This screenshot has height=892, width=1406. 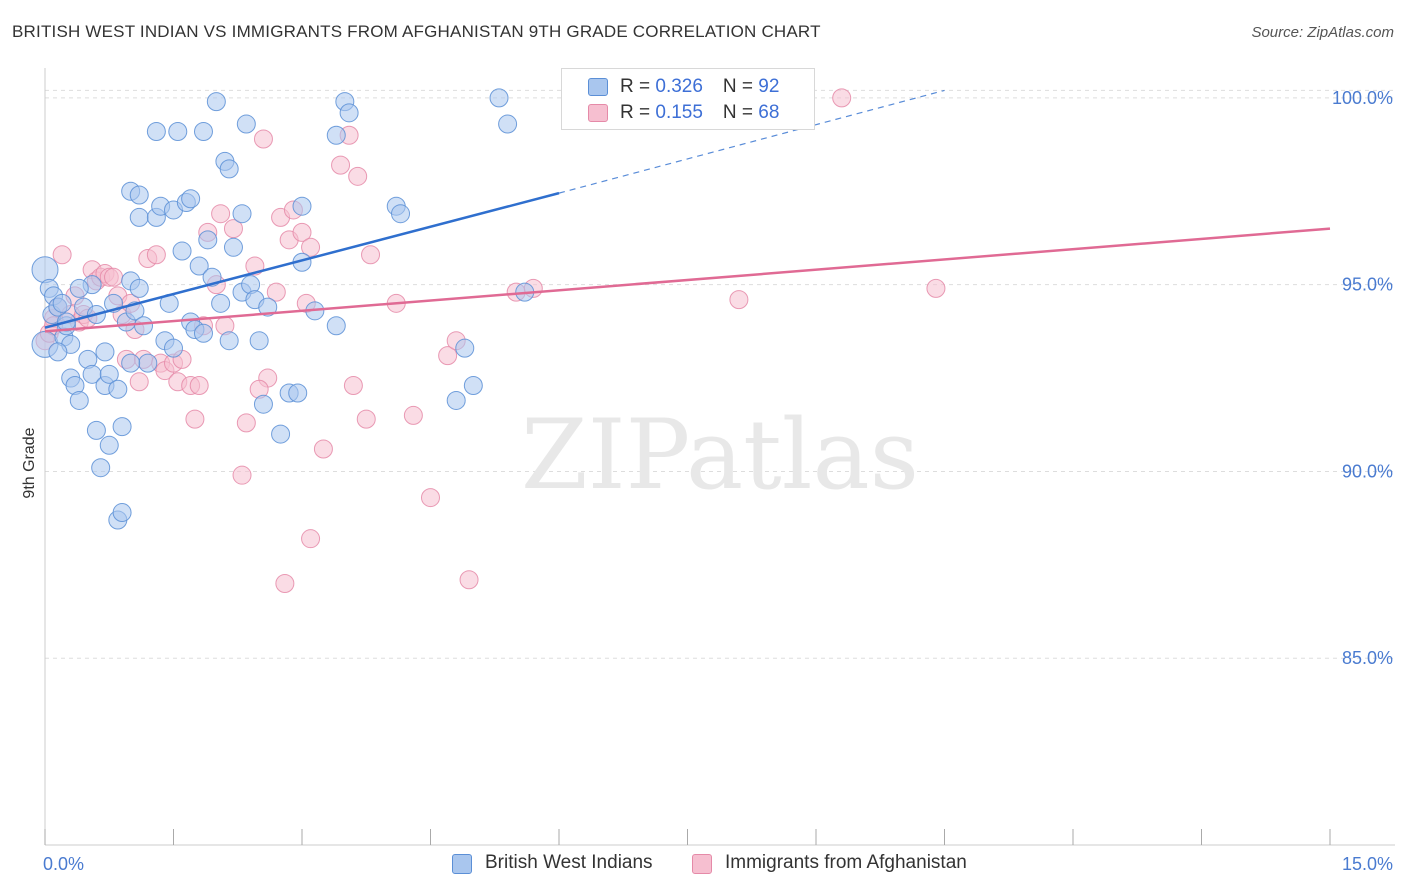 What do you see at coordinates (29, 462) in the screenshot?
I see `y-axis-label: 9th Grade` at bounding box center [29, 462].